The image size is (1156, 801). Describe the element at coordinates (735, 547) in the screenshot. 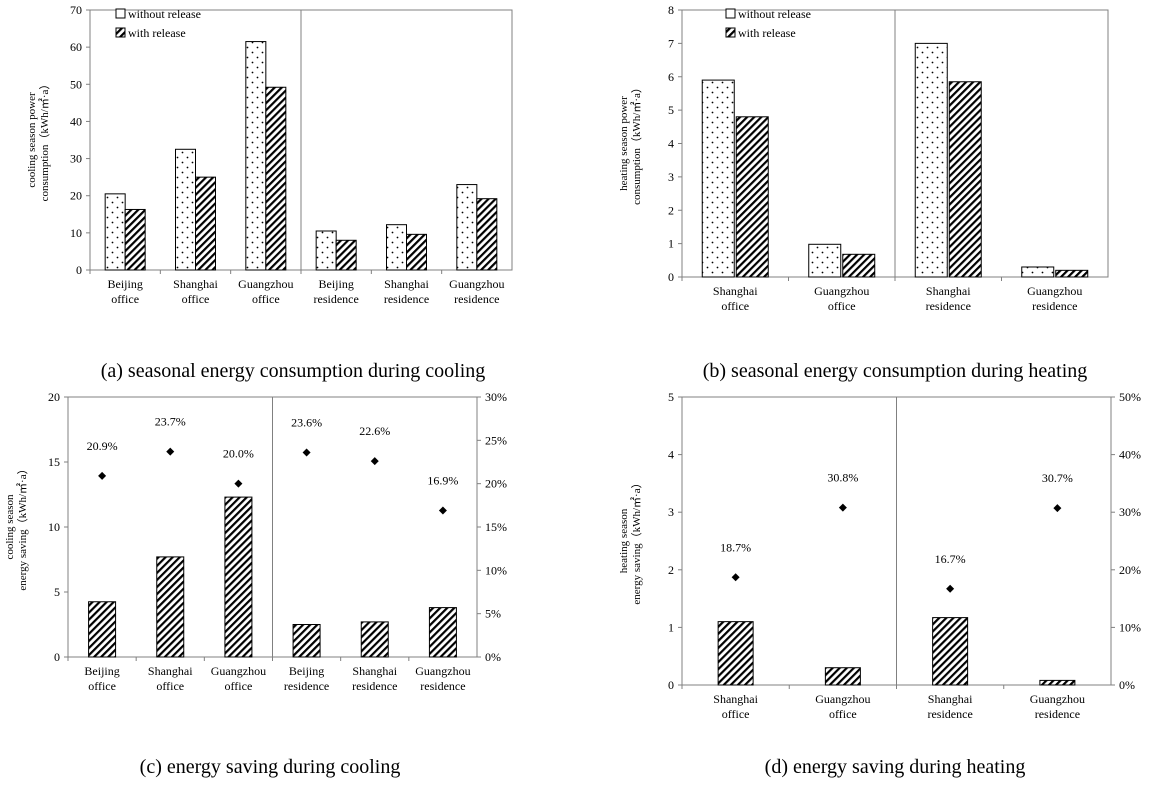

I see `data-label: 18.7%` at that location.